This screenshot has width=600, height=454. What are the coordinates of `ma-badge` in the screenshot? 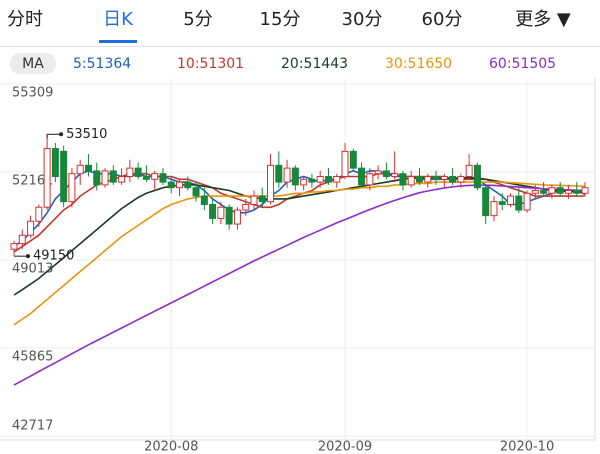 It's located at (33, 63).